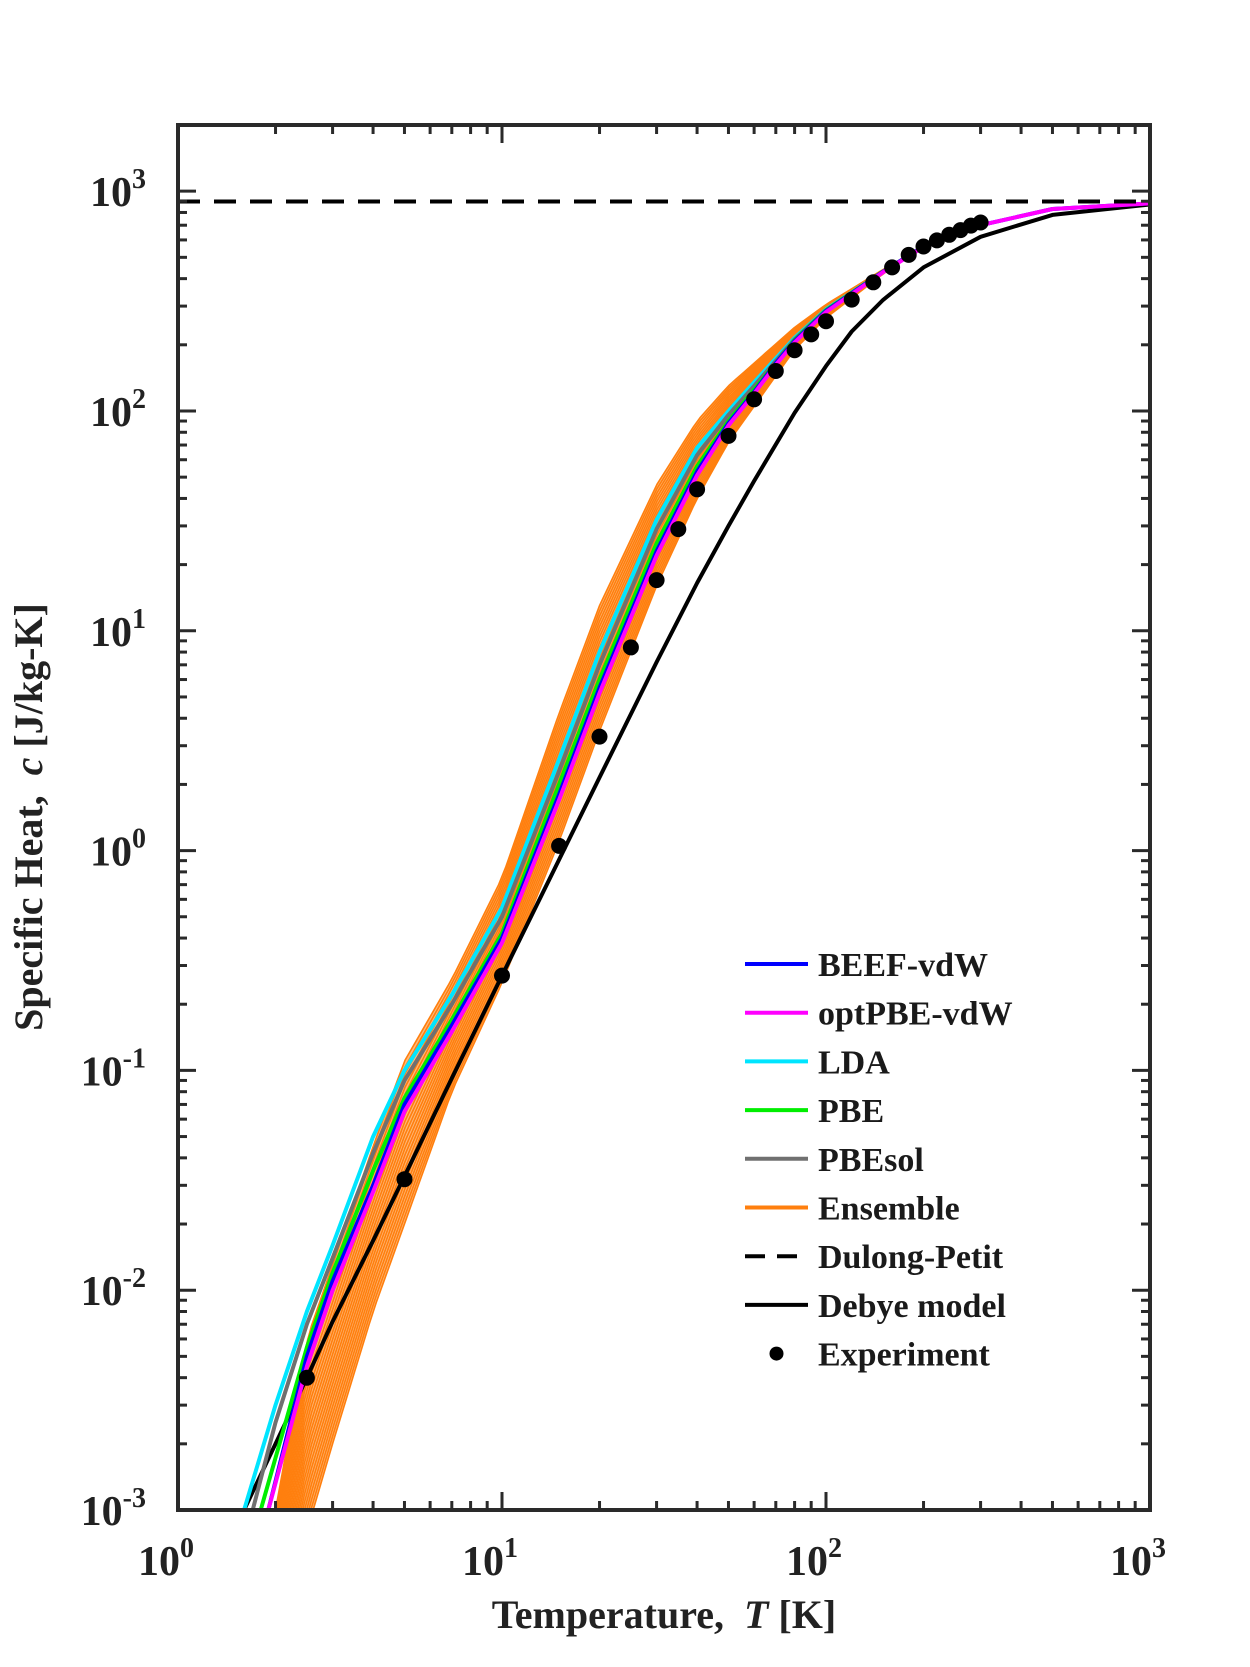  I want to click on y-tick-label: 10⁰, so click(118, 850).